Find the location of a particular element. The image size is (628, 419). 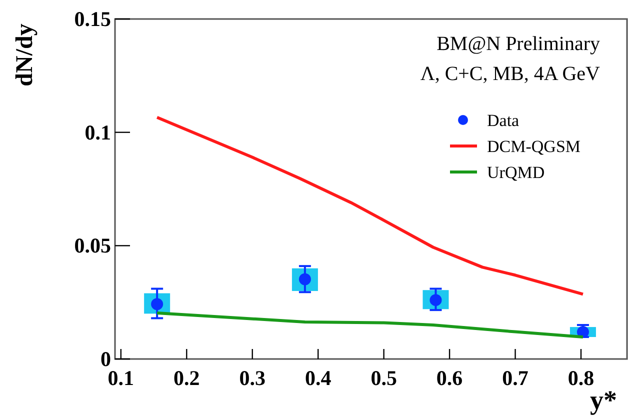

x-tick-label: 0.7 is located at coordinates (515, 378).